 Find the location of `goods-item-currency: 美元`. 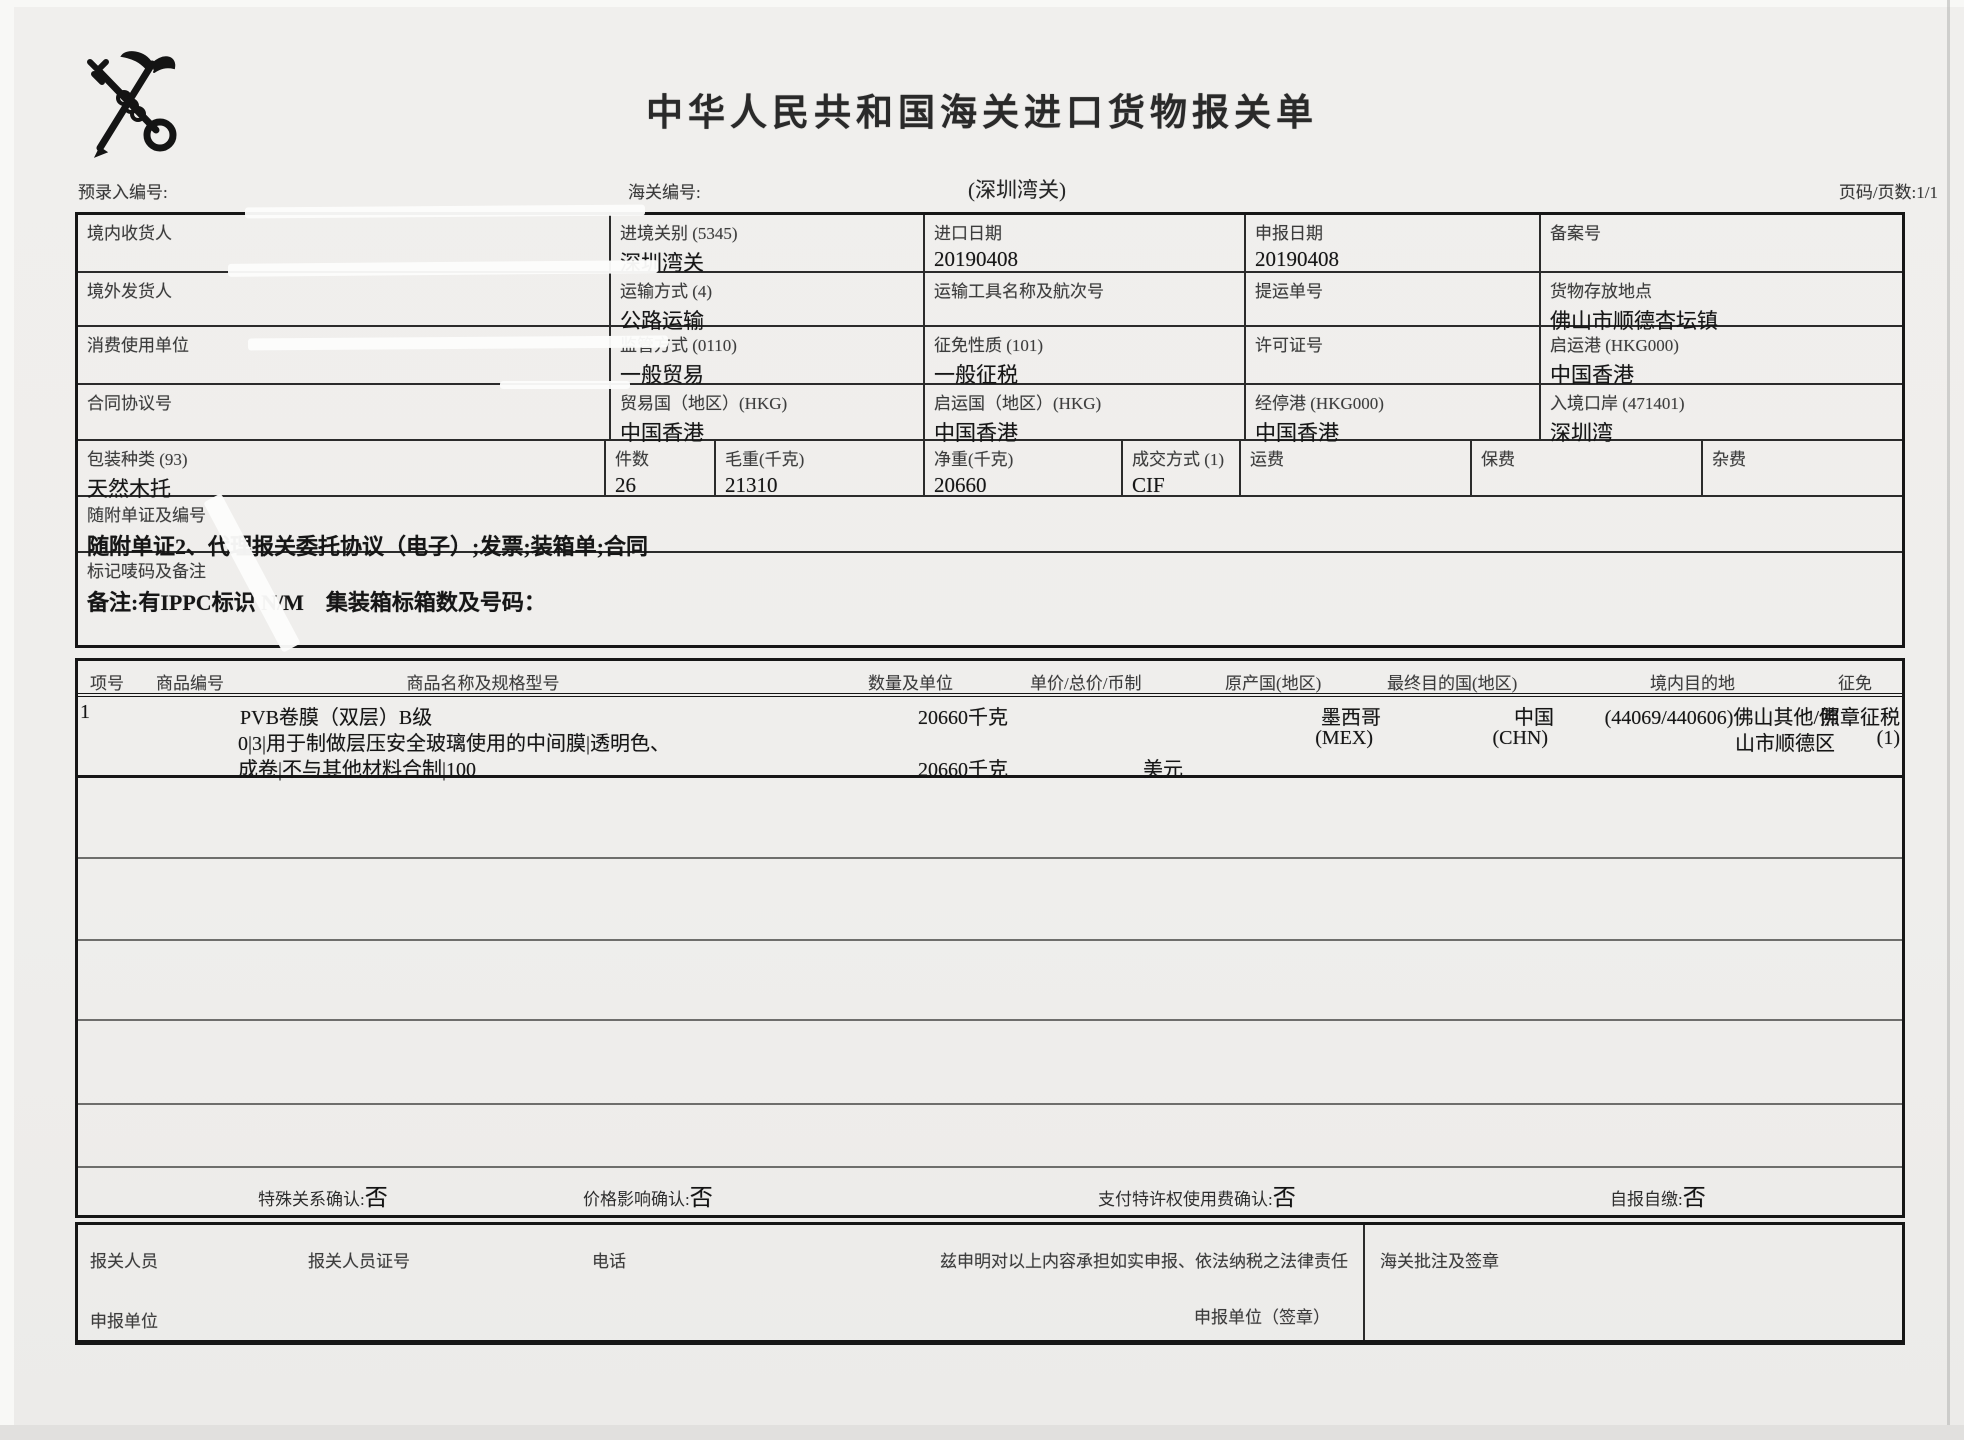

goods-item-currency: 美元 is located at coordinates (1163, 770).